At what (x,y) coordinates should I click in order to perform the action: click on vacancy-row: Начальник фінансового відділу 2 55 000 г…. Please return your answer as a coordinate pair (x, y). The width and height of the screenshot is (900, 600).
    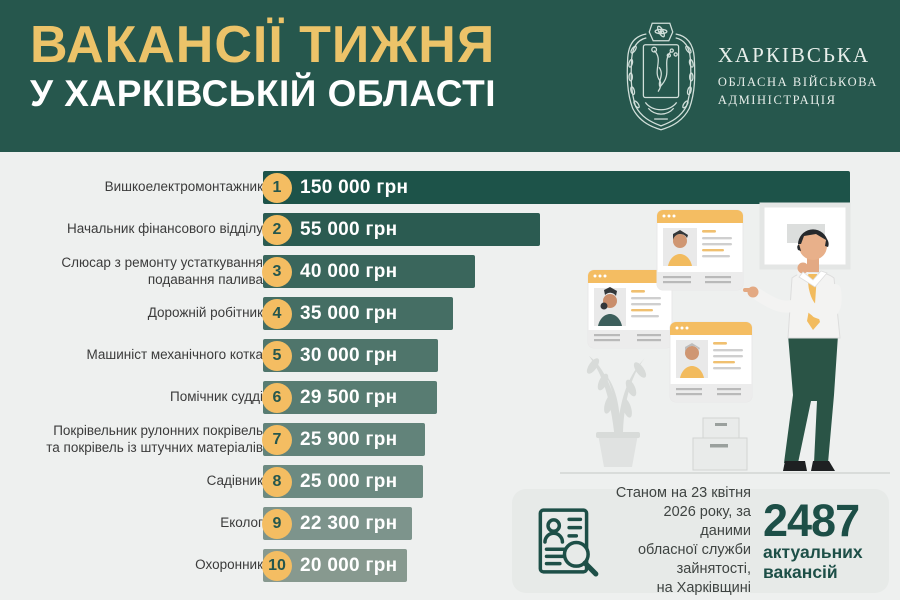
    Looking at the image, I should click on (457, 229).